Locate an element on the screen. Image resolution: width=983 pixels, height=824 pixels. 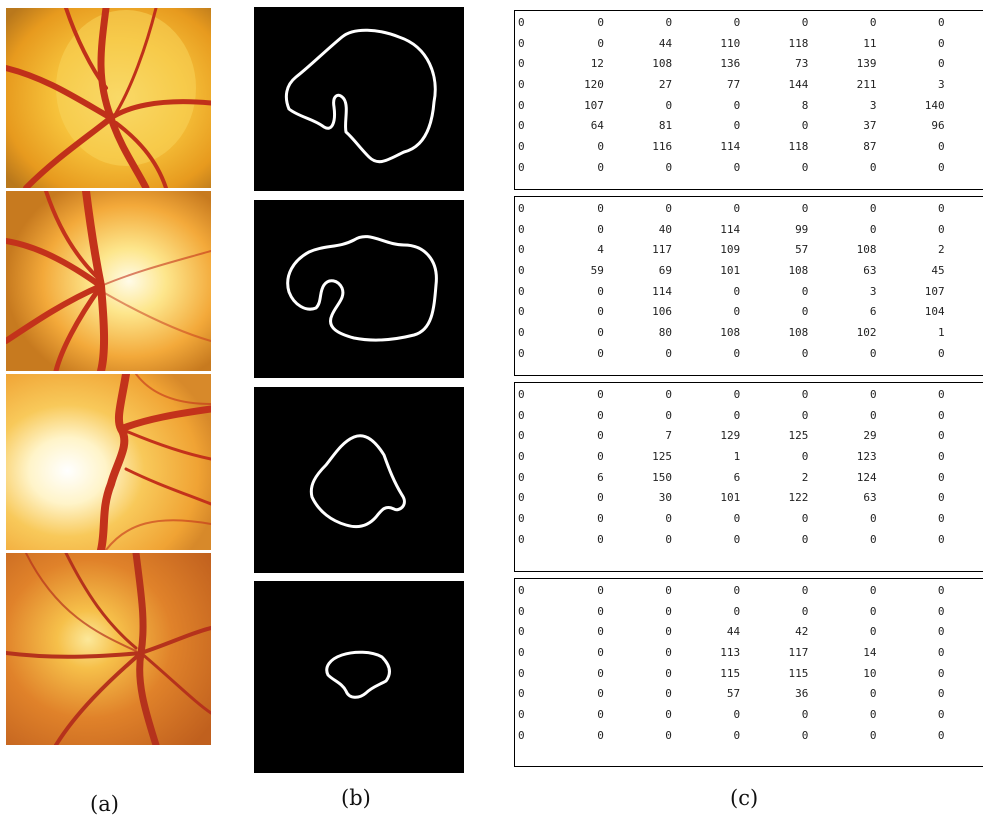
matrix-cell: 107 is located at coordinates (934, 291).